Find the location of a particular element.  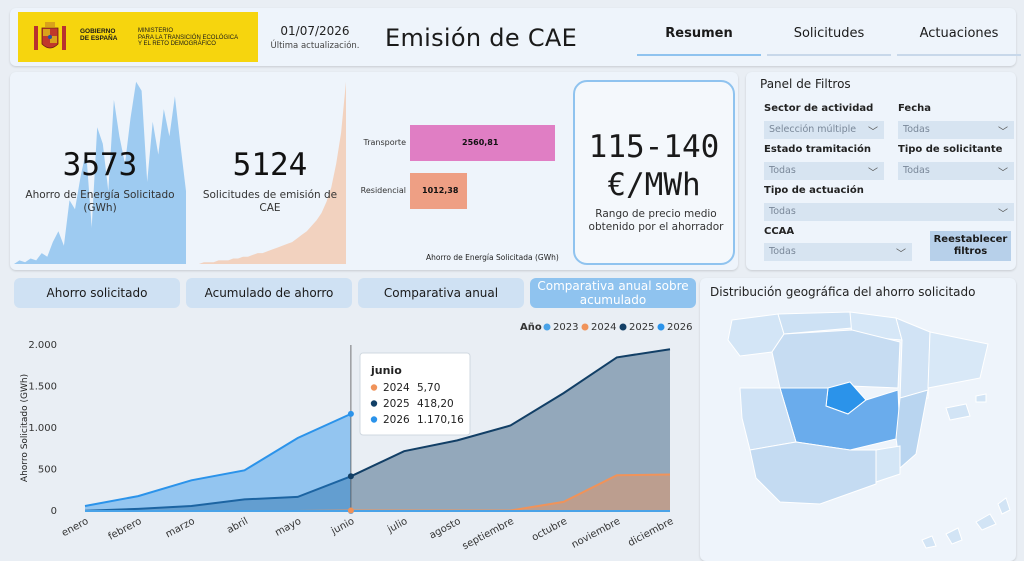

region-aragon is located at coordinates (913, 359).